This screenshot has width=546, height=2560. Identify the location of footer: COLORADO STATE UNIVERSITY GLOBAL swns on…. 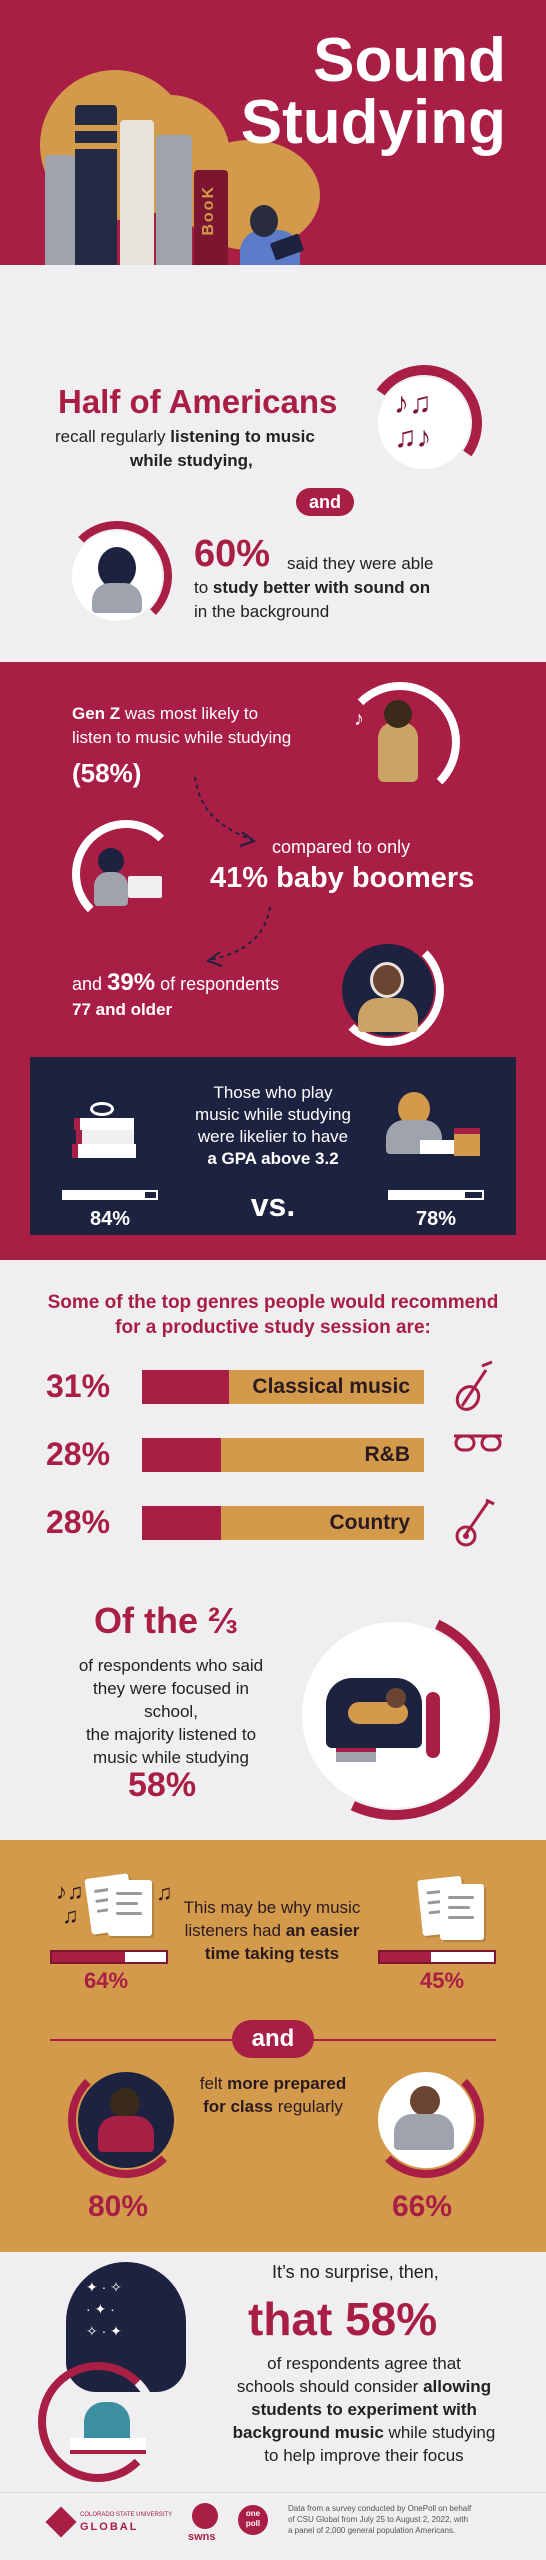
(273, 2526).